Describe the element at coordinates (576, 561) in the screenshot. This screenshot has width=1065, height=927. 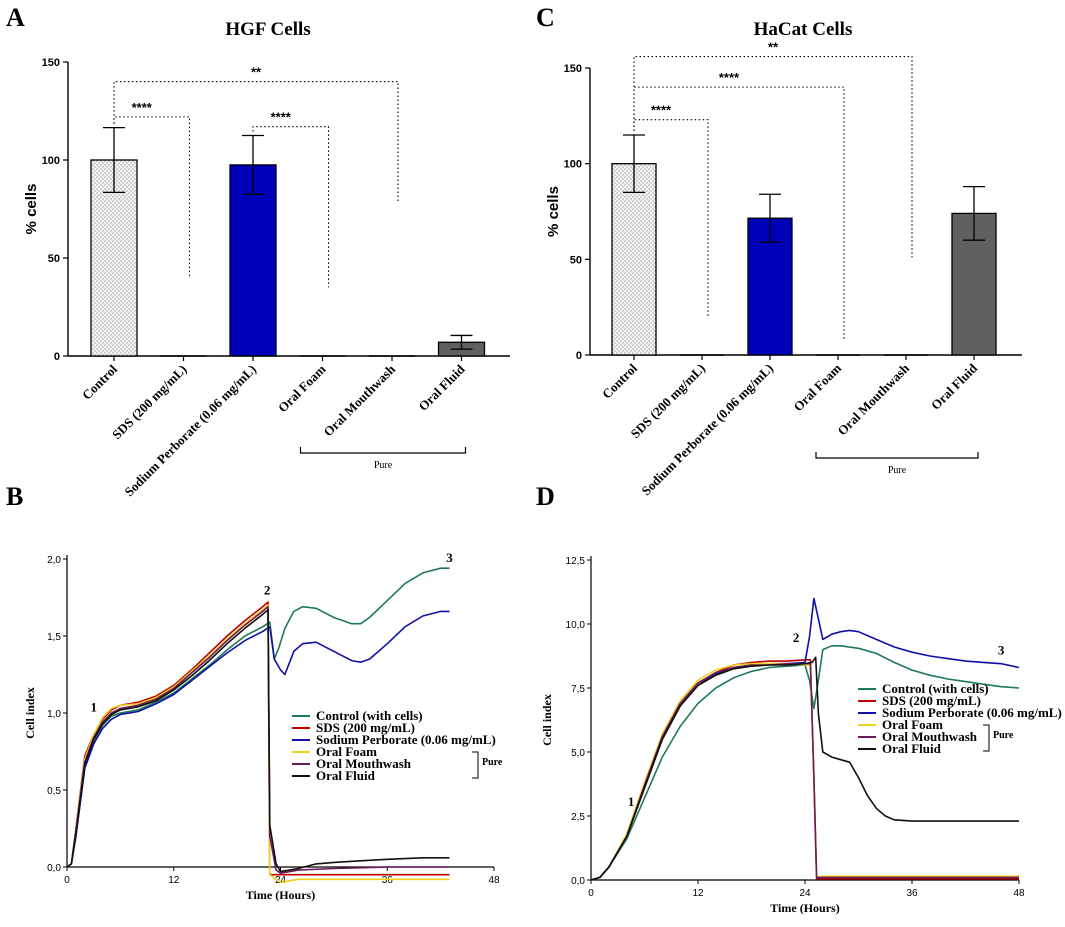
I see `y-tick-label: 12,5` at that location.